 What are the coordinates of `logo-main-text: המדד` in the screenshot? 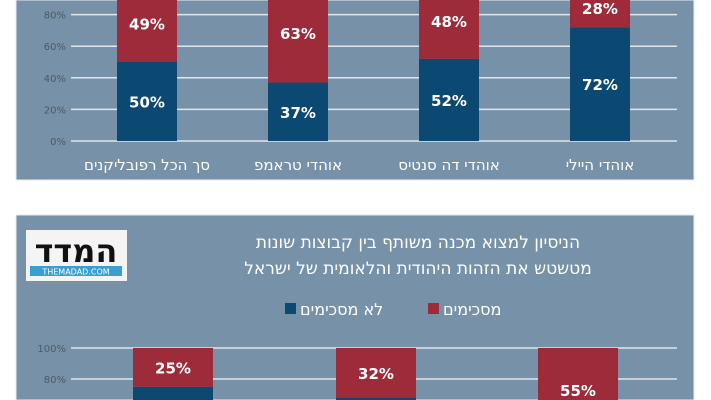 It's located at (76, 251).